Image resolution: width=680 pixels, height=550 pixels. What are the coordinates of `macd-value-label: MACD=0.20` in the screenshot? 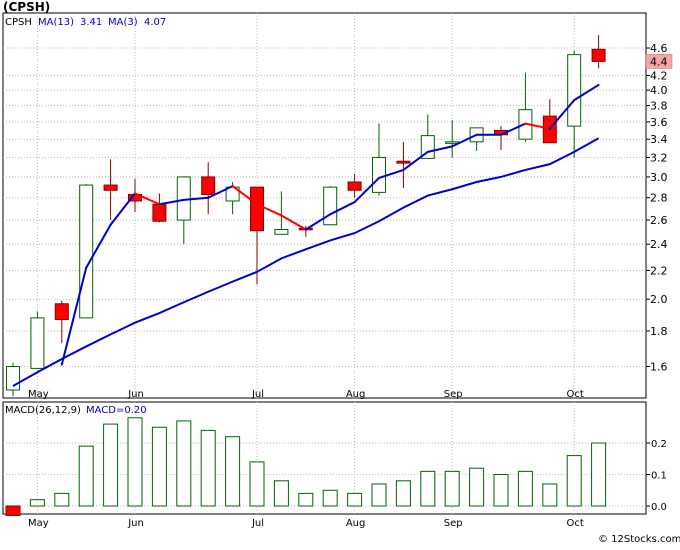 It's located at (116, 410).